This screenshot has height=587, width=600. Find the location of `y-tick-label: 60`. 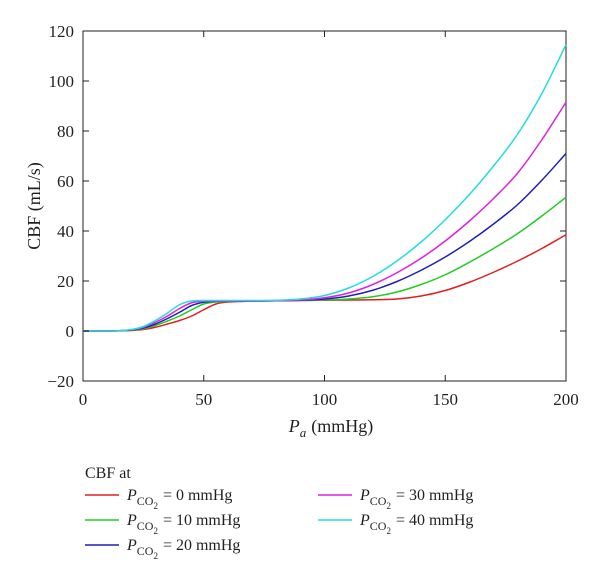

y-tick-label: 60 is located at coordinates (65, 181).